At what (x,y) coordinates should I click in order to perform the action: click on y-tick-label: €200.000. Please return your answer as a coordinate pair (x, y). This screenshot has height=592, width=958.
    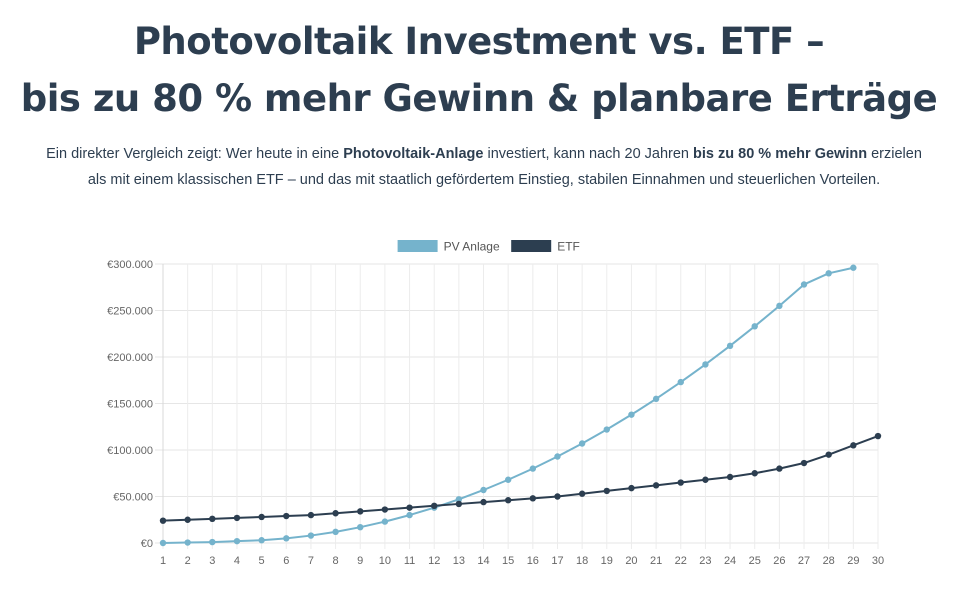
    Looking at the image, I should click on (130, 358).